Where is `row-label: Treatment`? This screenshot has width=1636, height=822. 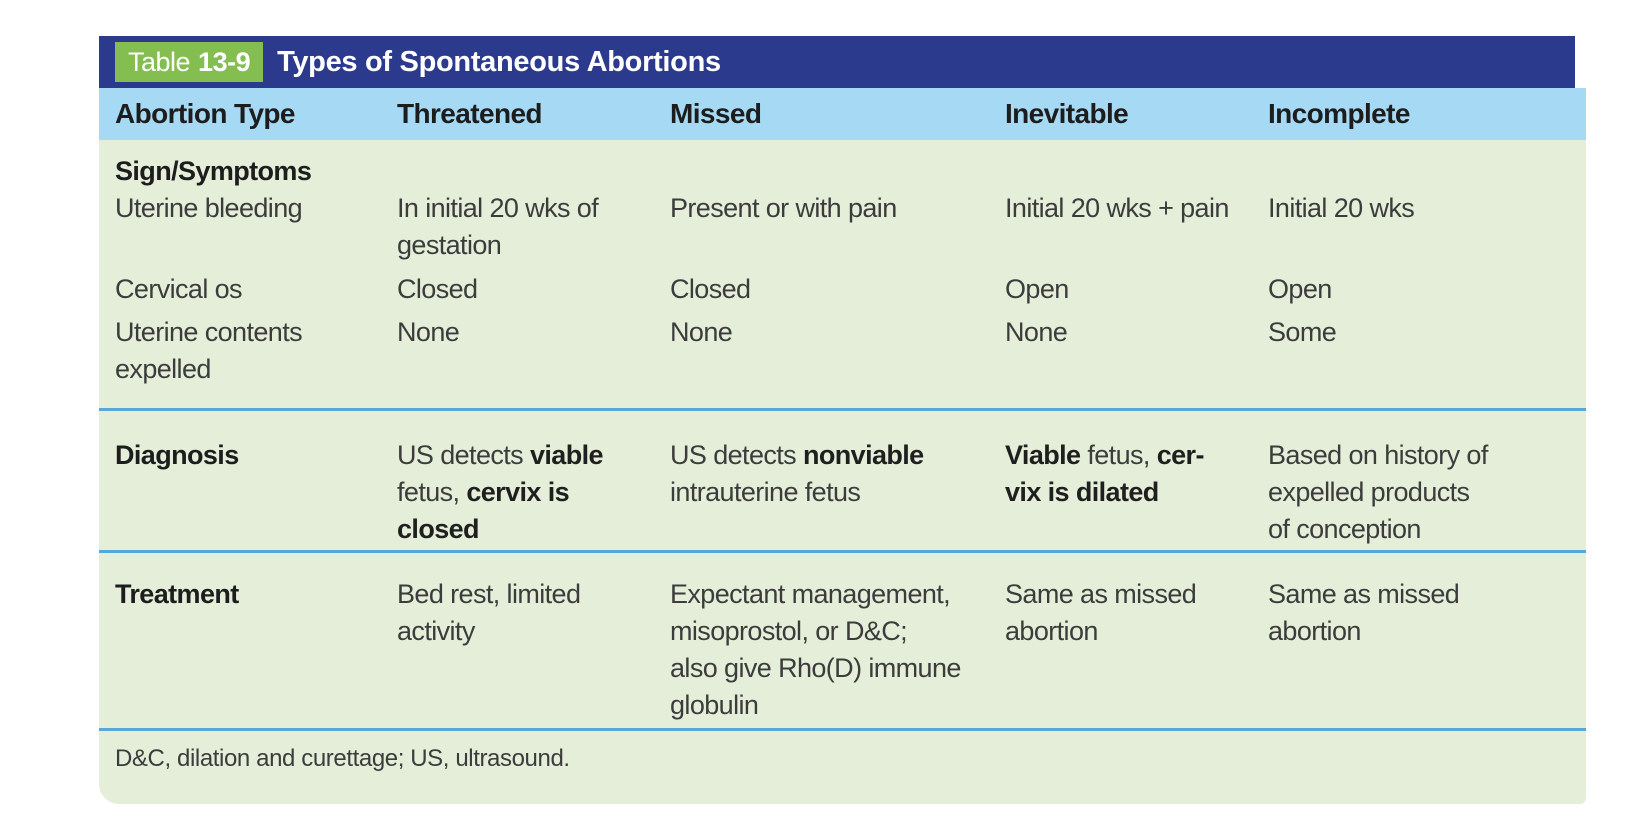
row-label: Treatment is located at coordinates (177, 594).